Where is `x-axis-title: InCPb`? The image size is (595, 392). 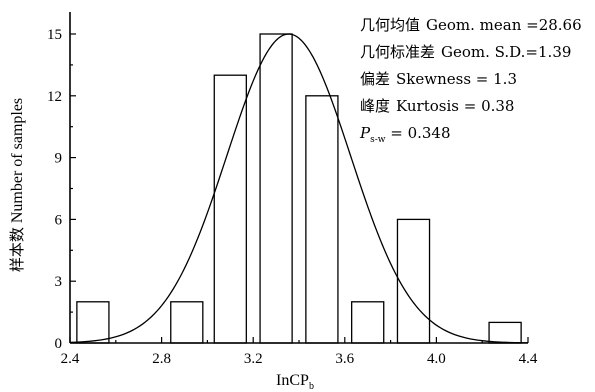 x-axis-title: InCPb is located at coordinates (295, 382).